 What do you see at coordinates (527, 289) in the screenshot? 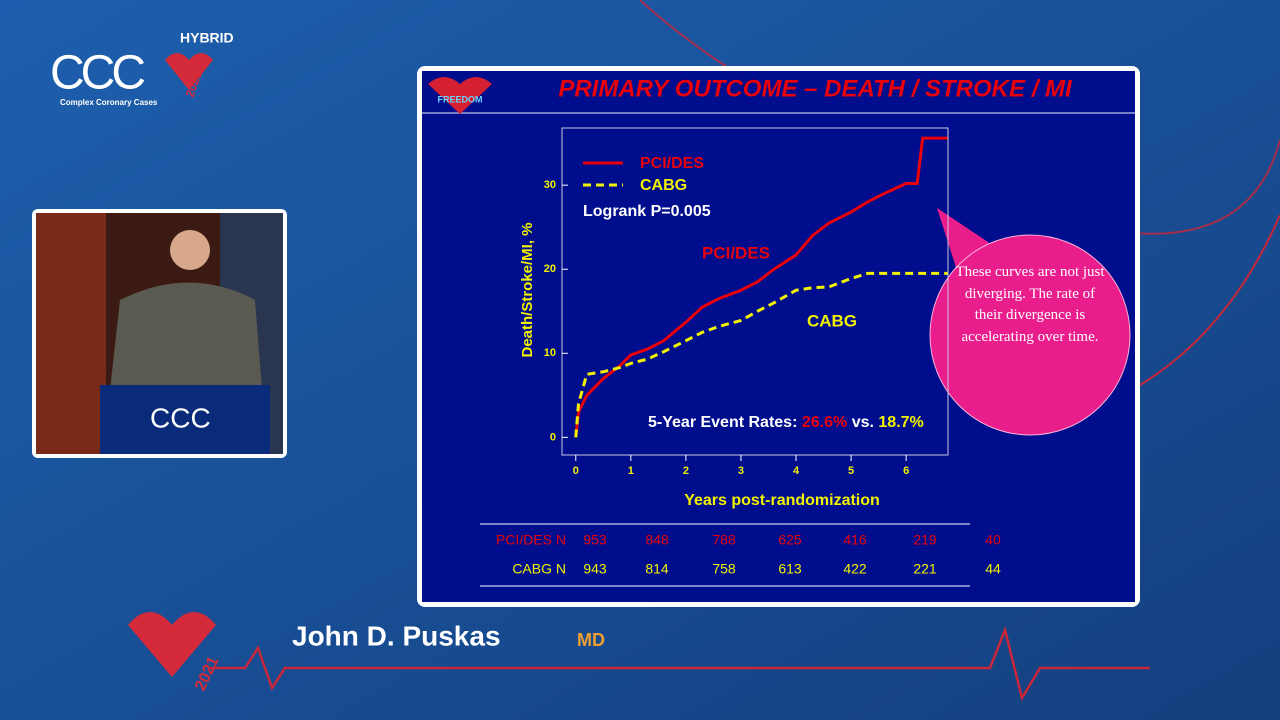
I see `y-axis-label: Death/Stroke/MI, %` at bounding box center [527, 289].